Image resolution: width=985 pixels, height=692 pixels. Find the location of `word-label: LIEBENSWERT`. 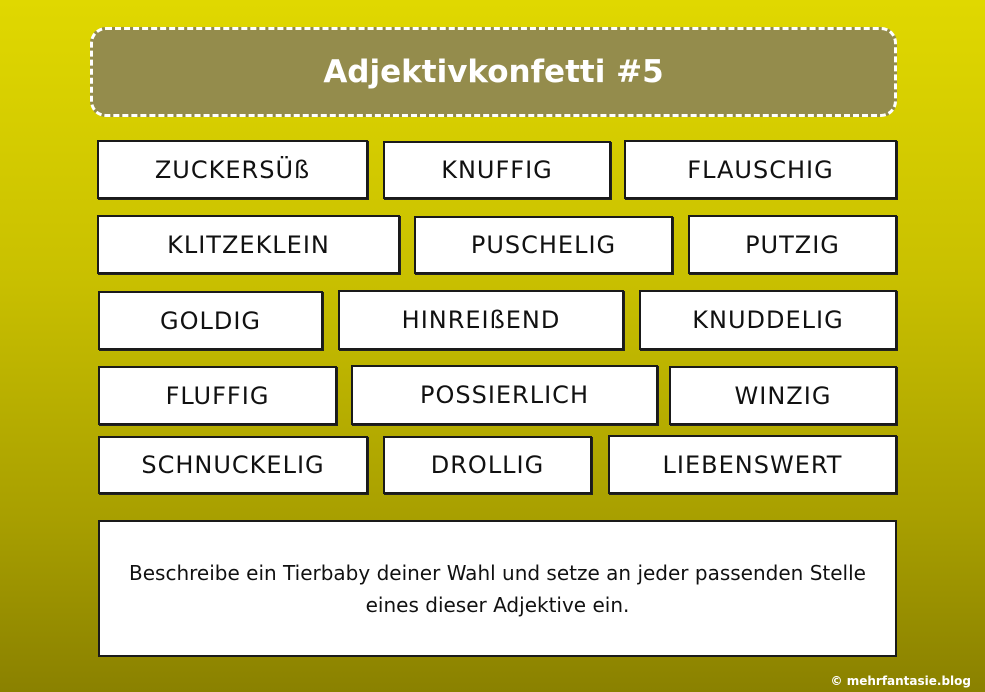

word-label: LIEBENSWERT is located at coordinates (752, 464).